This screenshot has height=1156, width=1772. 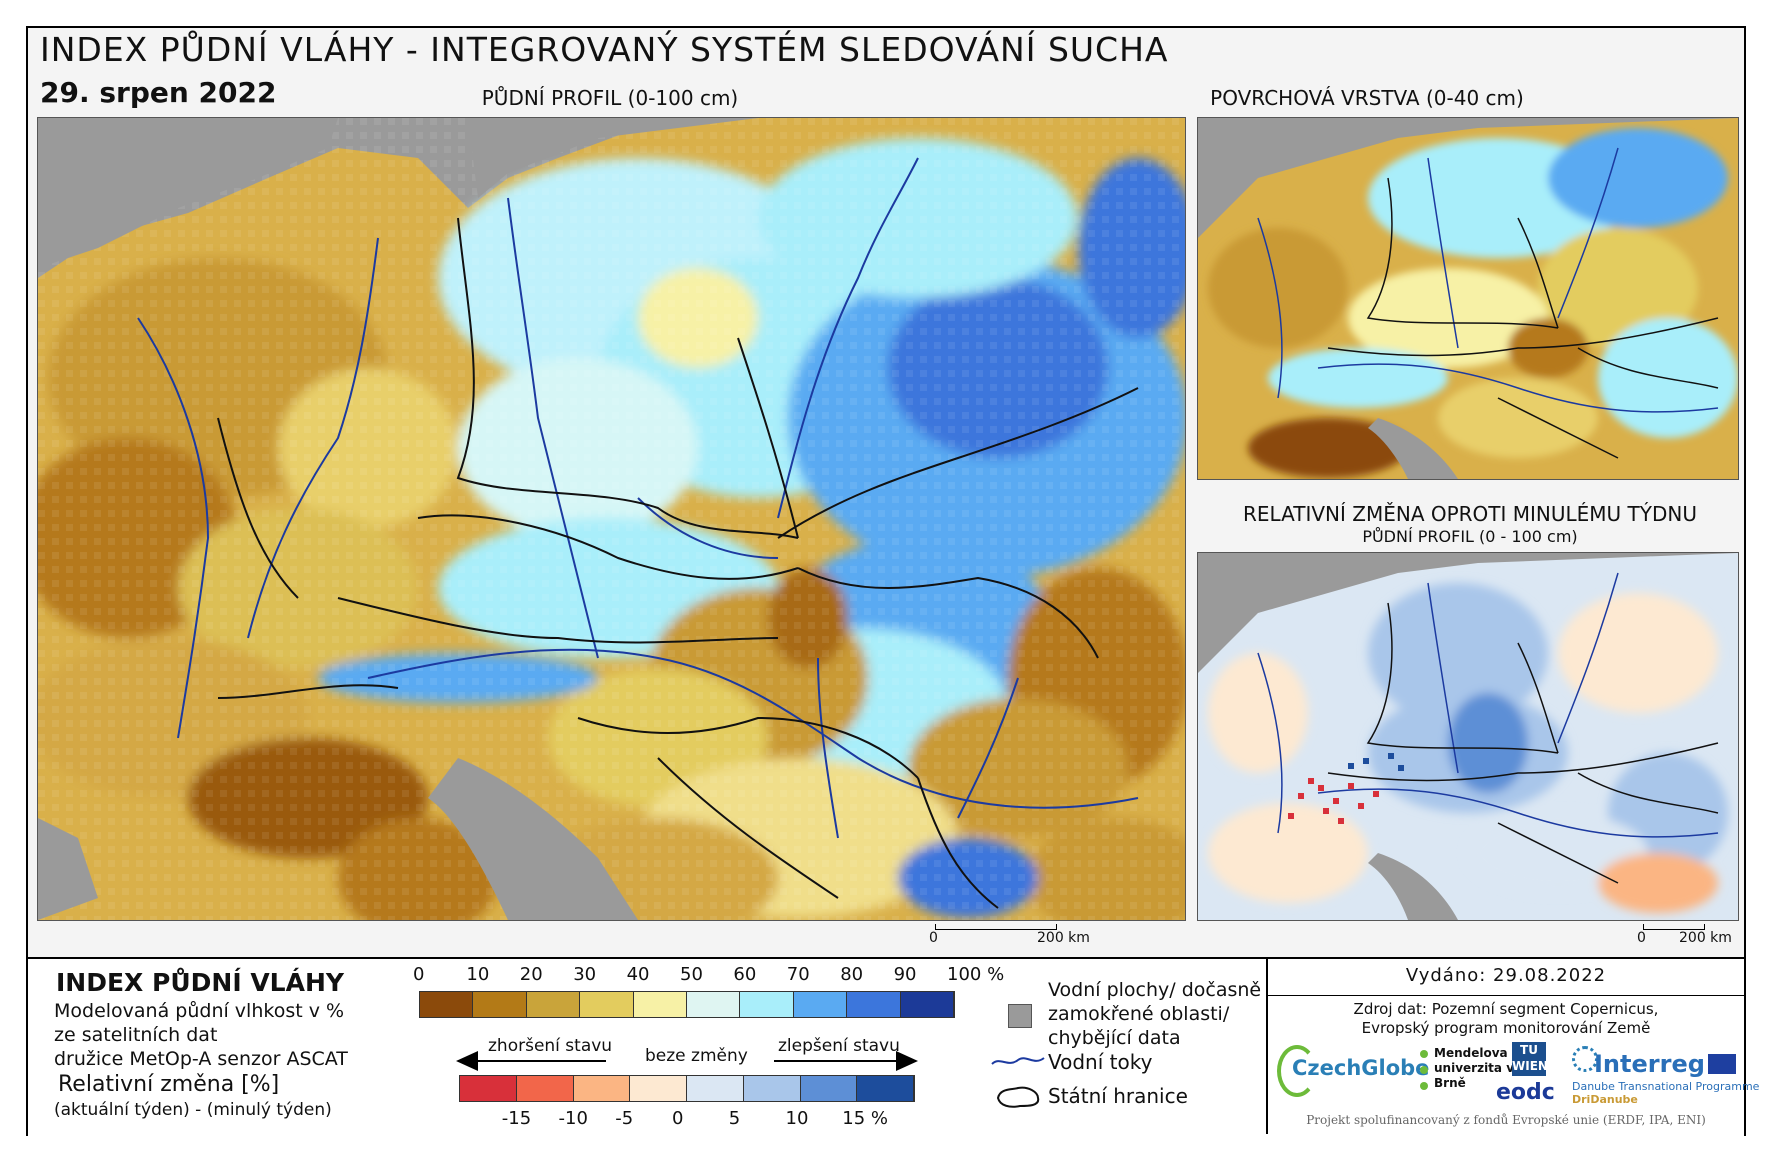 I want to click on eodc-logo: eodc, so click(x=1525, y=1092).